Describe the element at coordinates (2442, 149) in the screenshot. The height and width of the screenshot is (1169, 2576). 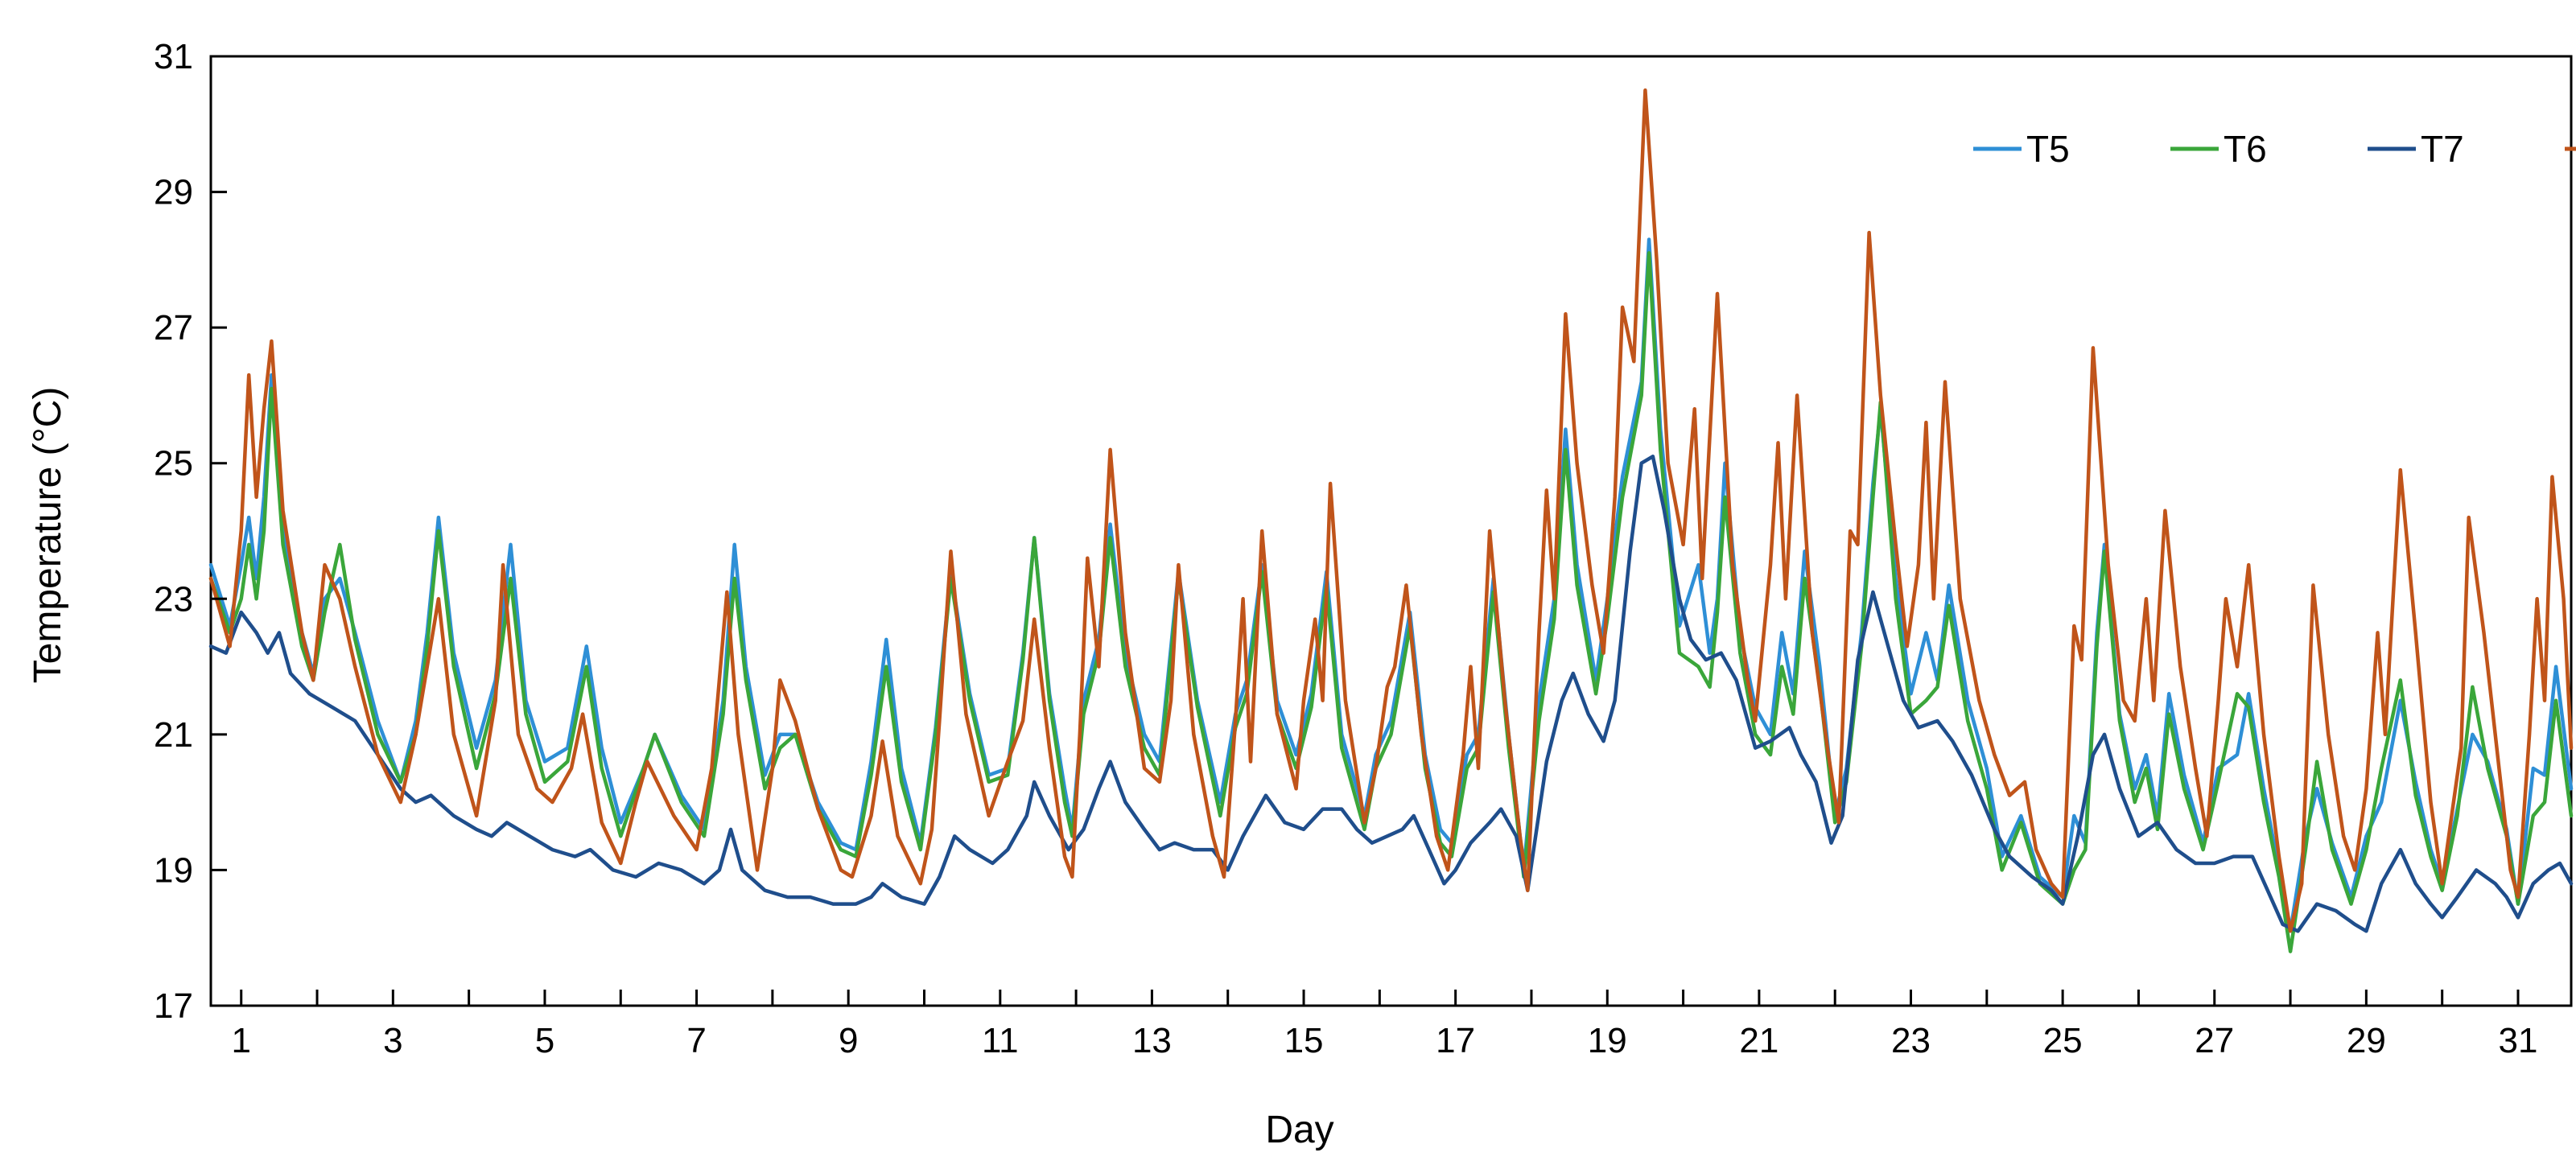
I see `legend-label-t7: T7` at that location.